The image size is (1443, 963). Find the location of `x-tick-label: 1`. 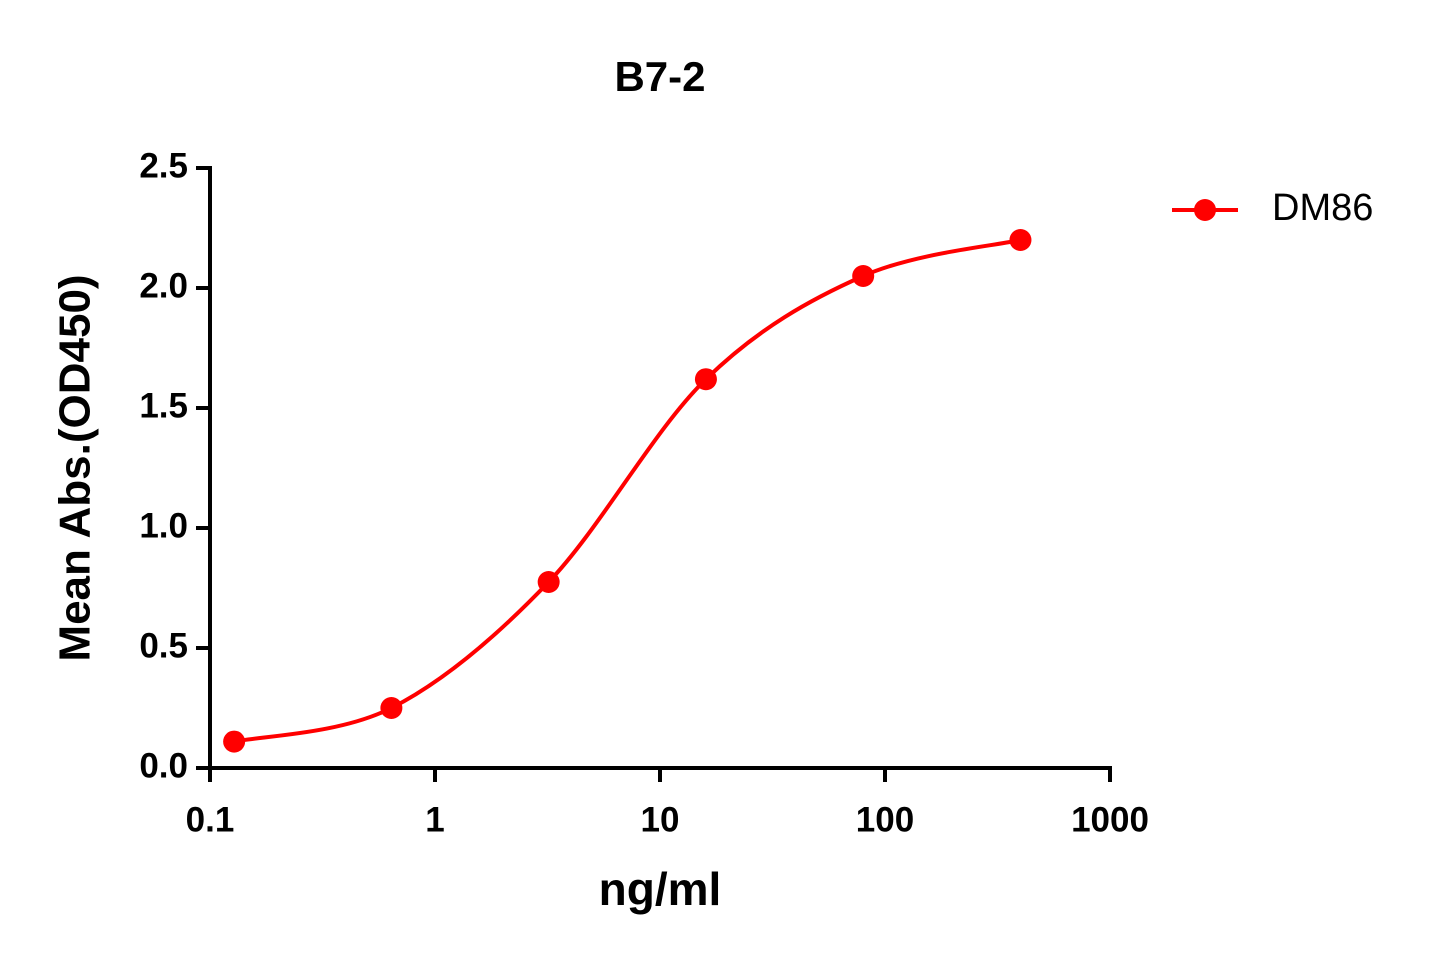

x-tick-label: 1 is located at coordinates (434, 819).